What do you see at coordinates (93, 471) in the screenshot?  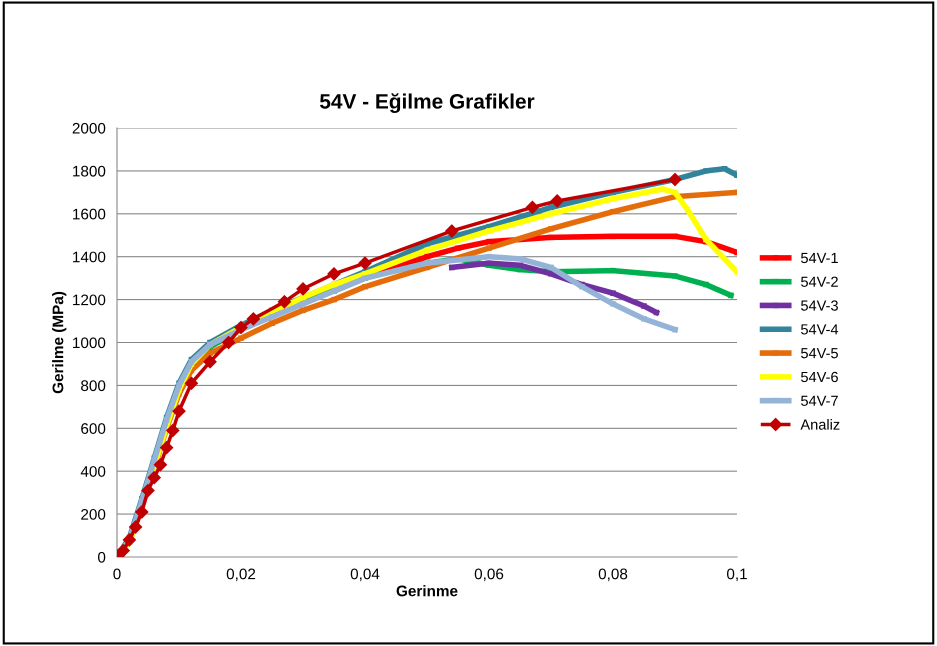 I see `y-tick-label: 400` at bounding box center [93, 471].